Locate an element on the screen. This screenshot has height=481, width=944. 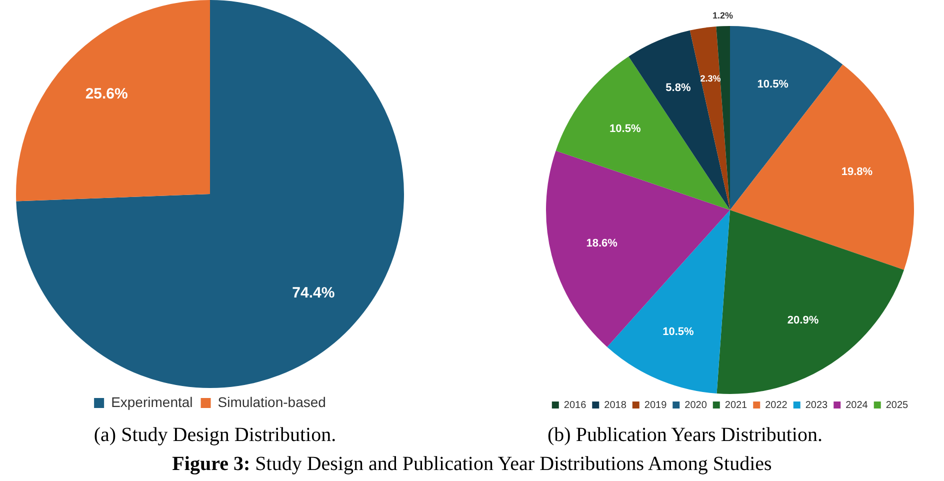
legend-label: 2021 is located at coordinates (736, 405).